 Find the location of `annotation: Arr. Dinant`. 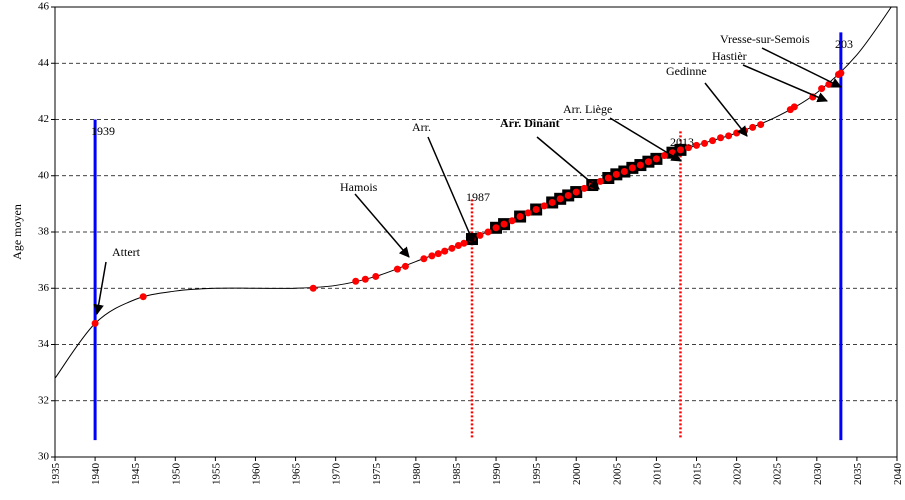

annotation: Arr. Dinant is located at coordinates (530, 123).